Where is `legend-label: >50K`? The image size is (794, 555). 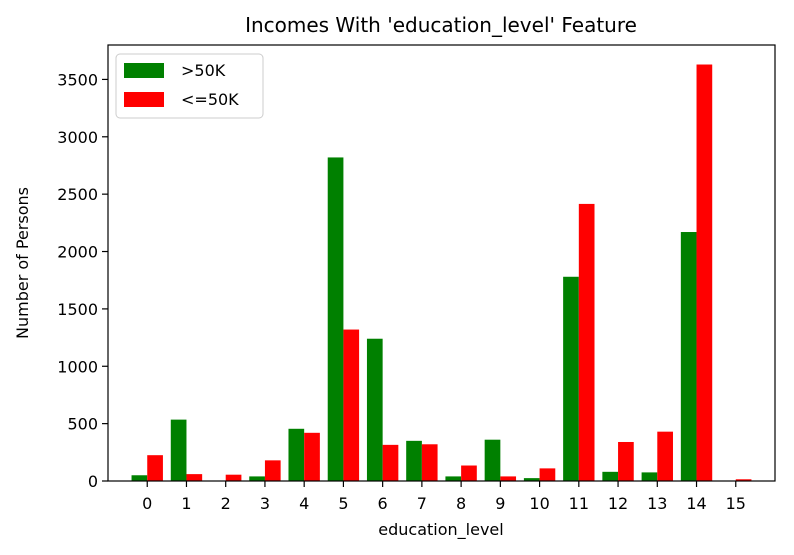 legend-label: >50K is located at coordinates (203, 70).